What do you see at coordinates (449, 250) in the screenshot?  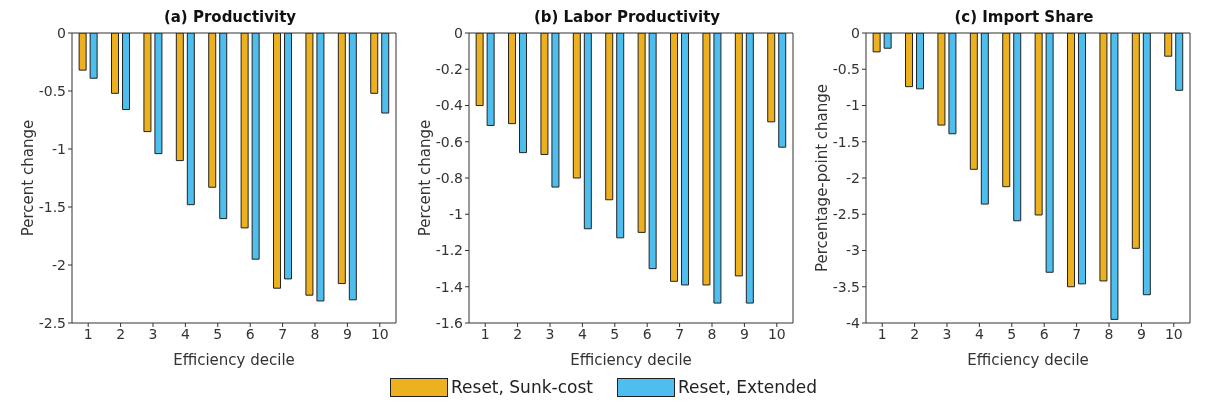 I see `y-tick-label: -1.2` at bounding box center [449, 250].